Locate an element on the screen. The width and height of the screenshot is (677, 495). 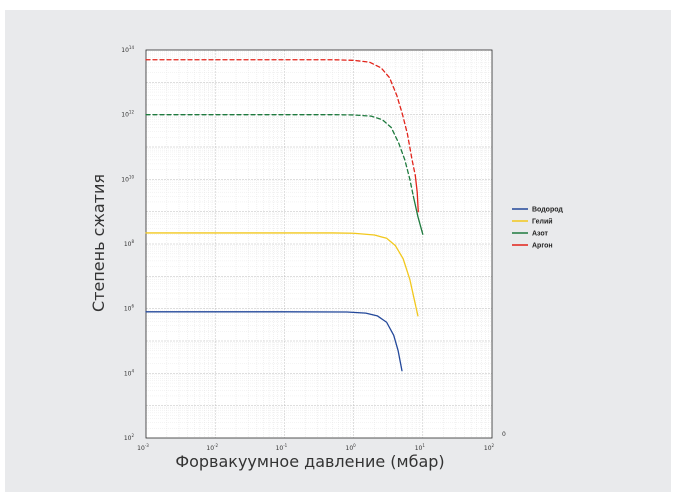
x-tick-exponent: 0 is located at coordinates (354, 445).